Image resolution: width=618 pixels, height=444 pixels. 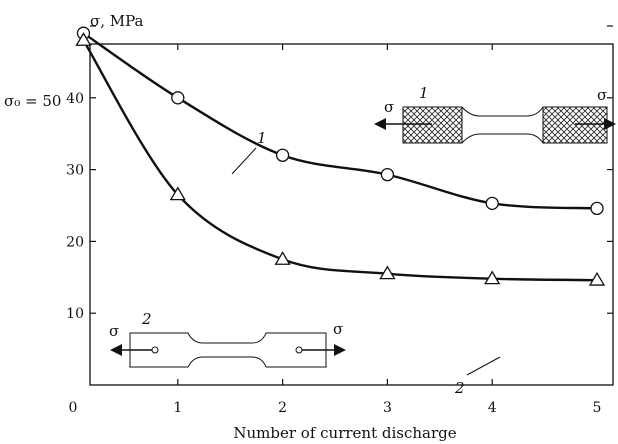 What do you see at coordinates (32, 101) in the screenshot?
I see `y0-label: σ₀ = 50` at bounding box center [32, 101].